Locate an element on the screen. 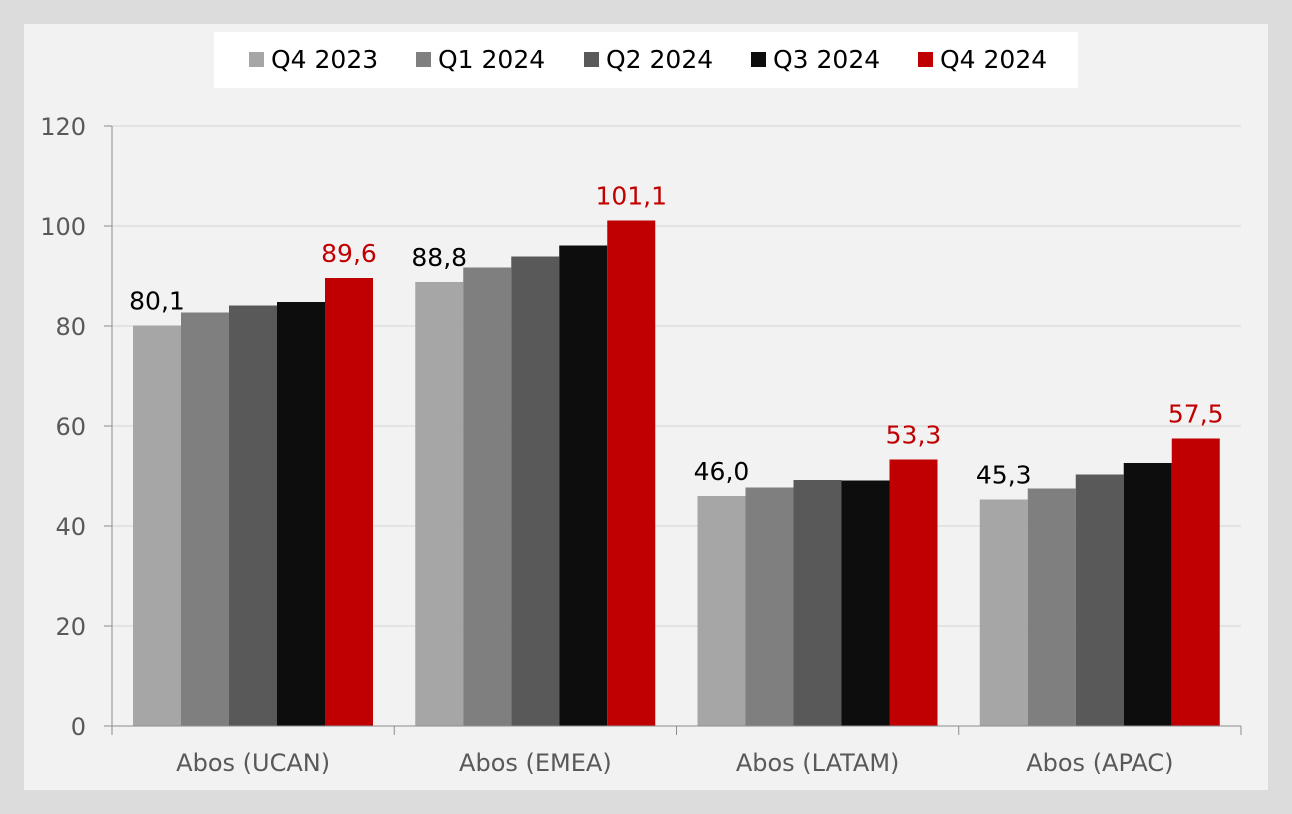 This screenshot has height=814, width=1292. bar-q2-2024-abos-emea is located at coordinates (535, 491).